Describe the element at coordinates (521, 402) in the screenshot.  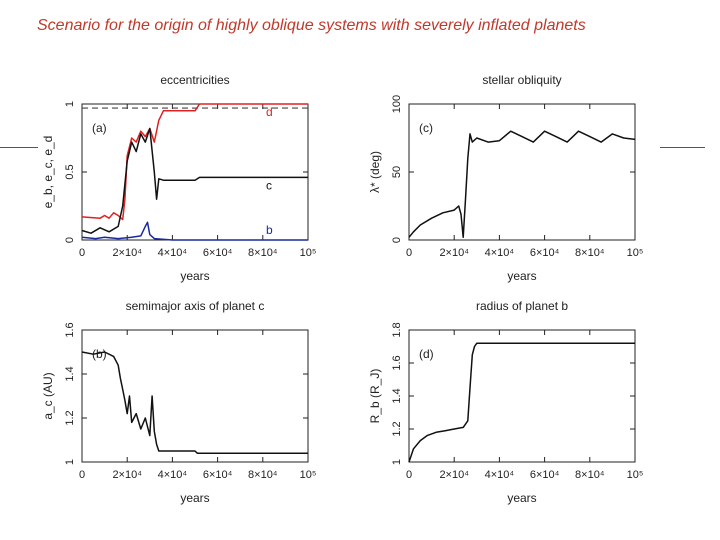
I see `series-line-planet-radius` at that location.